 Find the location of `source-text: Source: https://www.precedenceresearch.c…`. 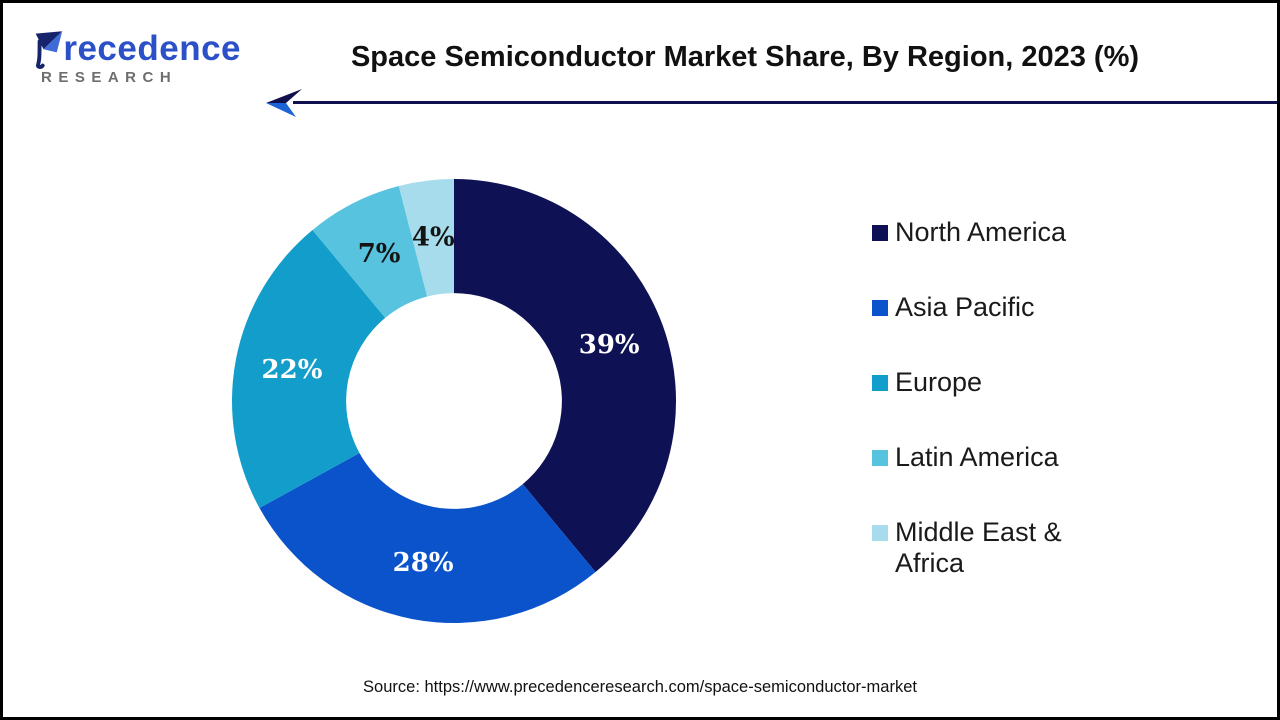

source-text: Source: https://www.precedenceresearch.c… is located at coordinates (640, 687).